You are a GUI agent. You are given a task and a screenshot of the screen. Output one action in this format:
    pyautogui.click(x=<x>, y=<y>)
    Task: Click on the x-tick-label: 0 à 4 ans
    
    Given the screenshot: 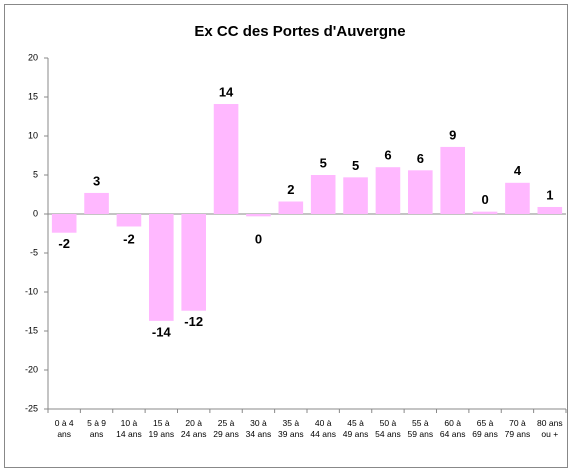 What is the action you would take?
    pyautogui.click(x=64, y=428)
    